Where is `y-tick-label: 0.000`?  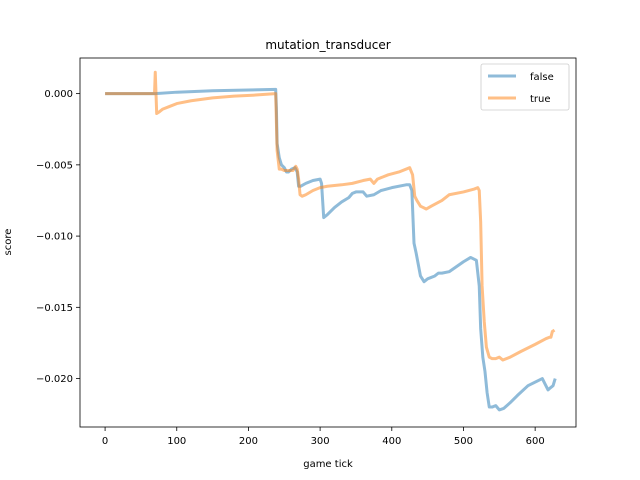 y-tick-label: 0.000 is located at coordinates (58, 94).